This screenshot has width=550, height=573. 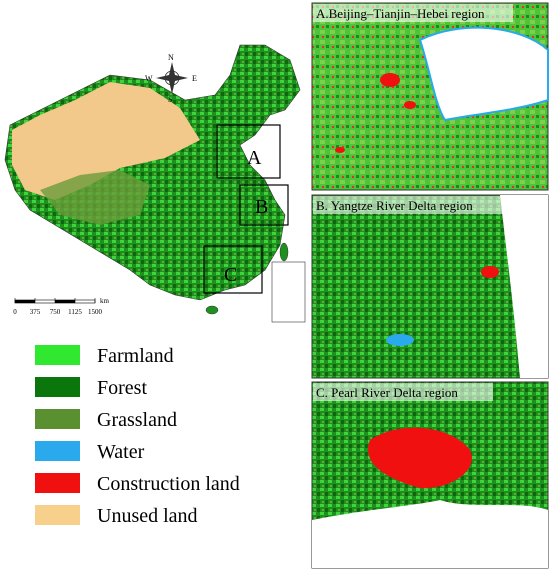 What do you see at coordinates (122, 388) in the screenshot?
I see `legend-label: Forest` at bounding box center [122, 388].